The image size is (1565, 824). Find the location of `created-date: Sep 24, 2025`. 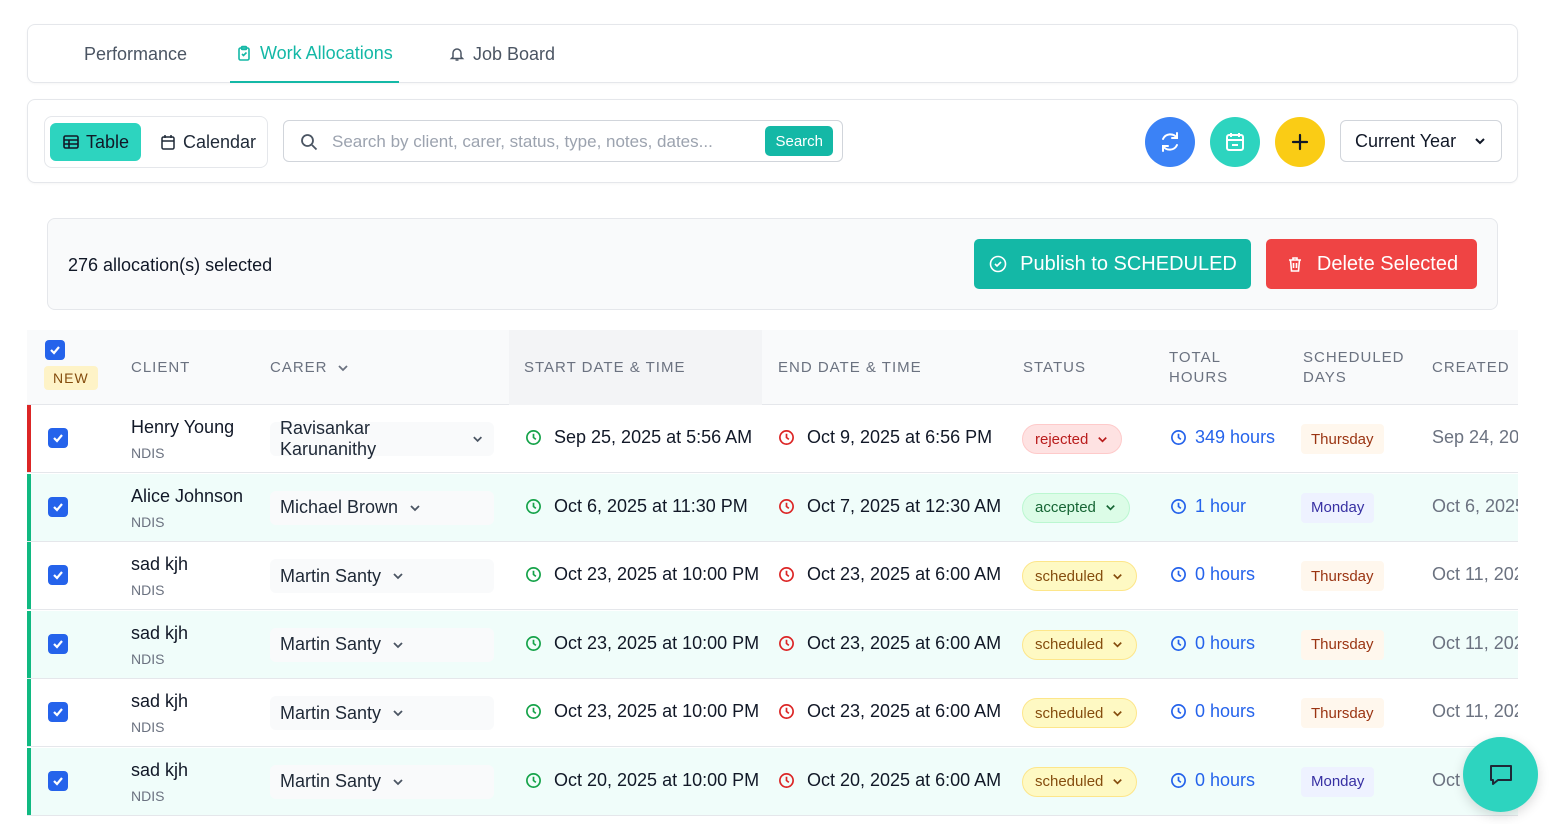

created-date: Sep 24, 2025 is located at coordinates (1475, 437).